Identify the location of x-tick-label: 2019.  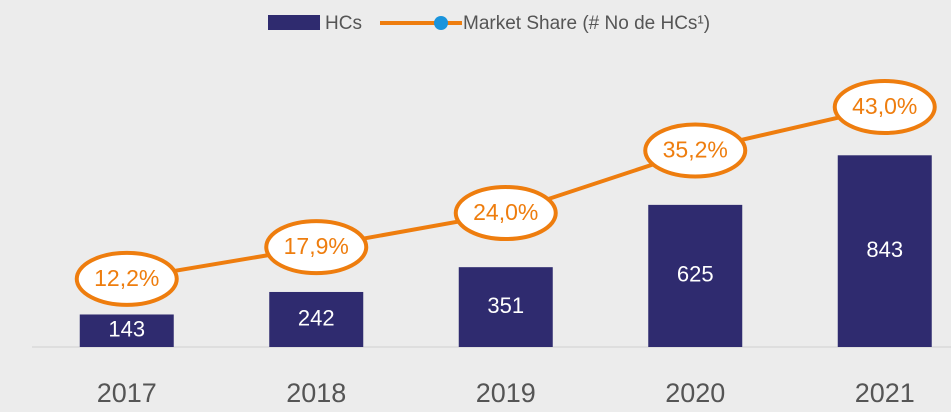
(506, 393).